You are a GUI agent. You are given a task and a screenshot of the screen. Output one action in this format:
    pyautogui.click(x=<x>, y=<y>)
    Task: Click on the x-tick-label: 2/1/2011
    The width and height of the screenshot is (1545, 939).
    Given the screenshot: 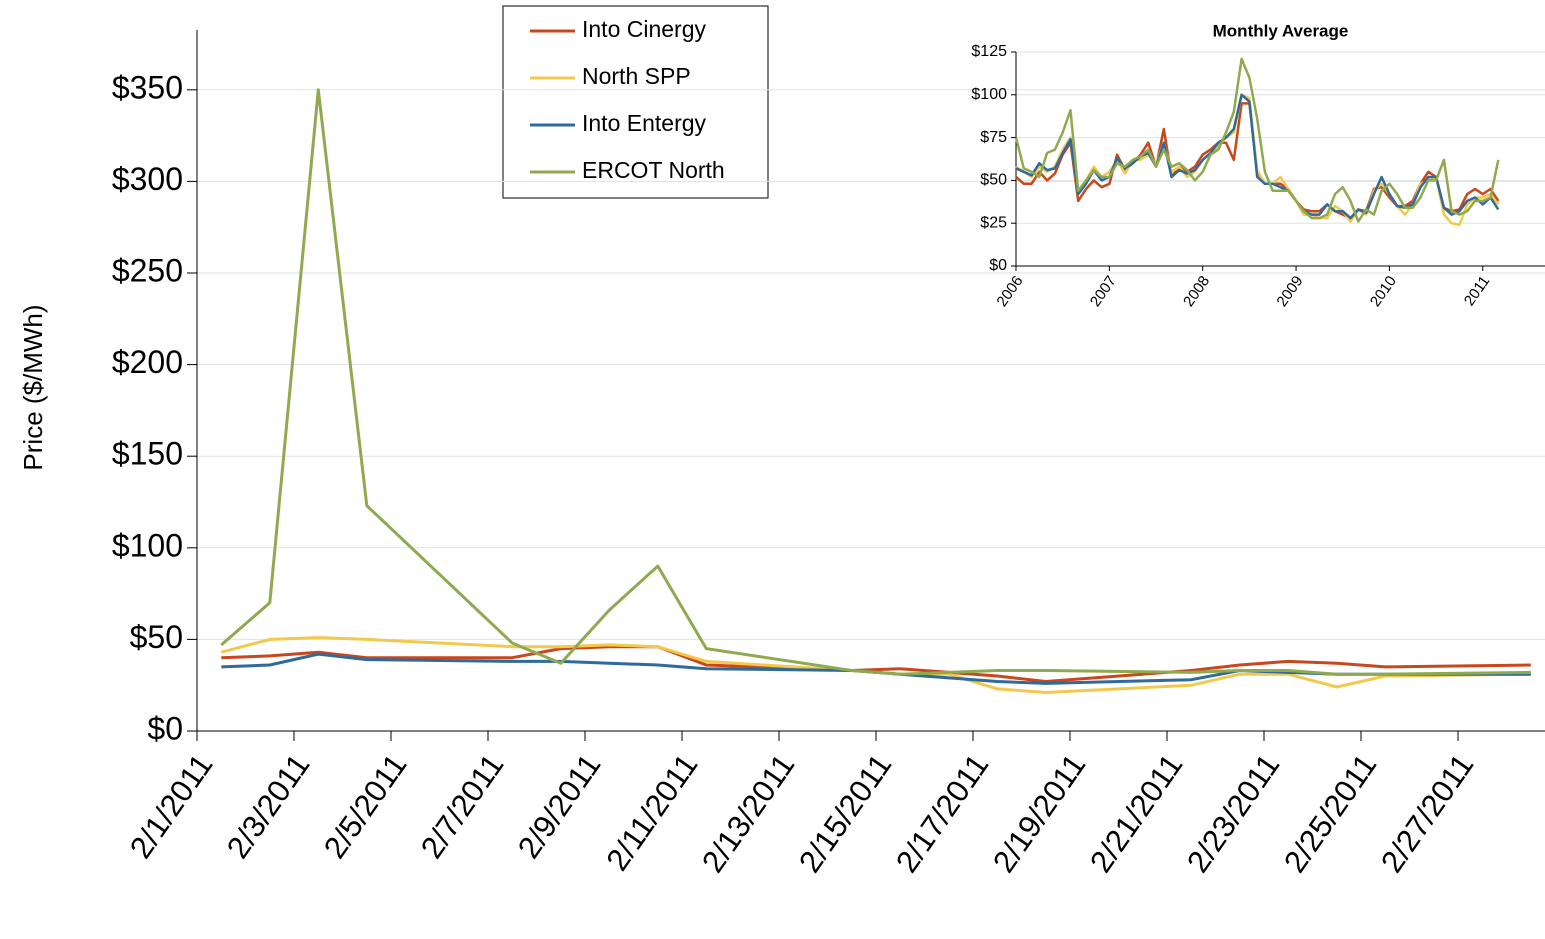 What is the action you would take?
    pyautogui.click(x=171, y=806)
    